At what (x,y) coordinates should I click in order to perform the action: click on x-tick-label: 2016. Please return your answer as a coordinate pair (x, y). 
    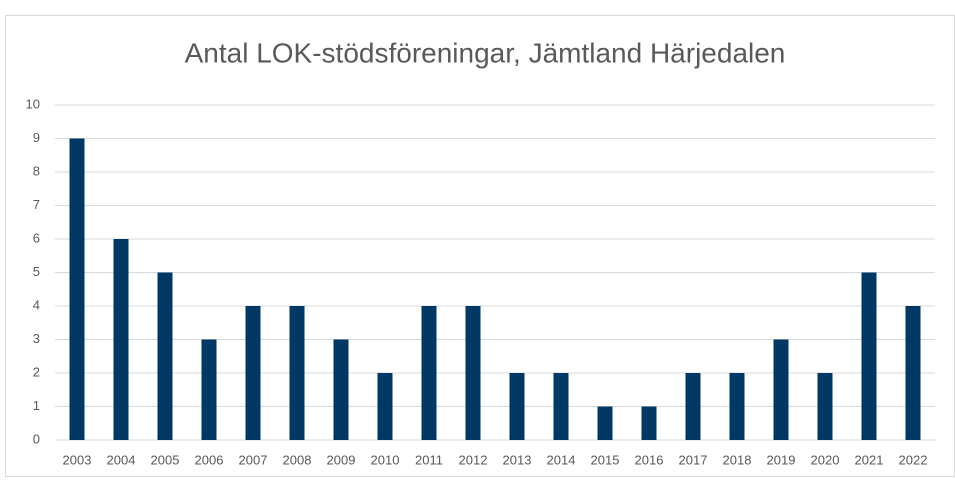
    Looking at the image, I should click on (649, 459).